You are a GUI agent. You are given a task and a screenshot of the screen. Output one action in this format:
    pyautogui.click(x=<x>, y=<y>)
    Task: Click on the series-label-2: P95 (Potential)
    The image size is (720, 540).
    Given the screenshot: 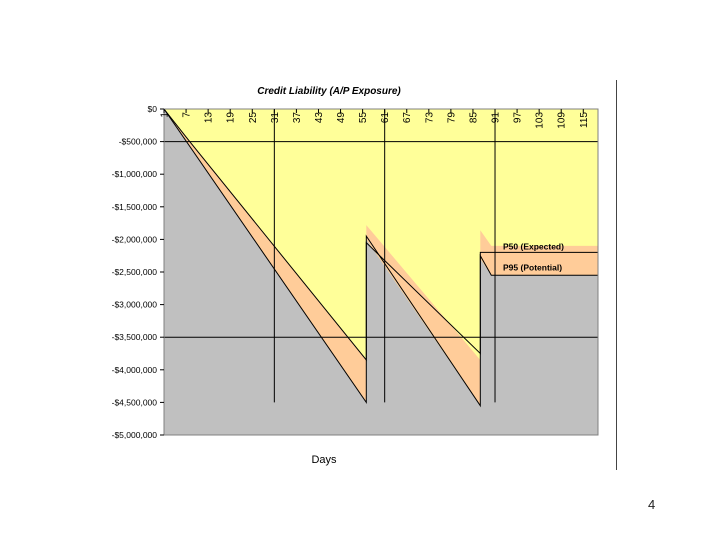 What is the action you would take?
    pyautogui.click(x=532, y=267)
    